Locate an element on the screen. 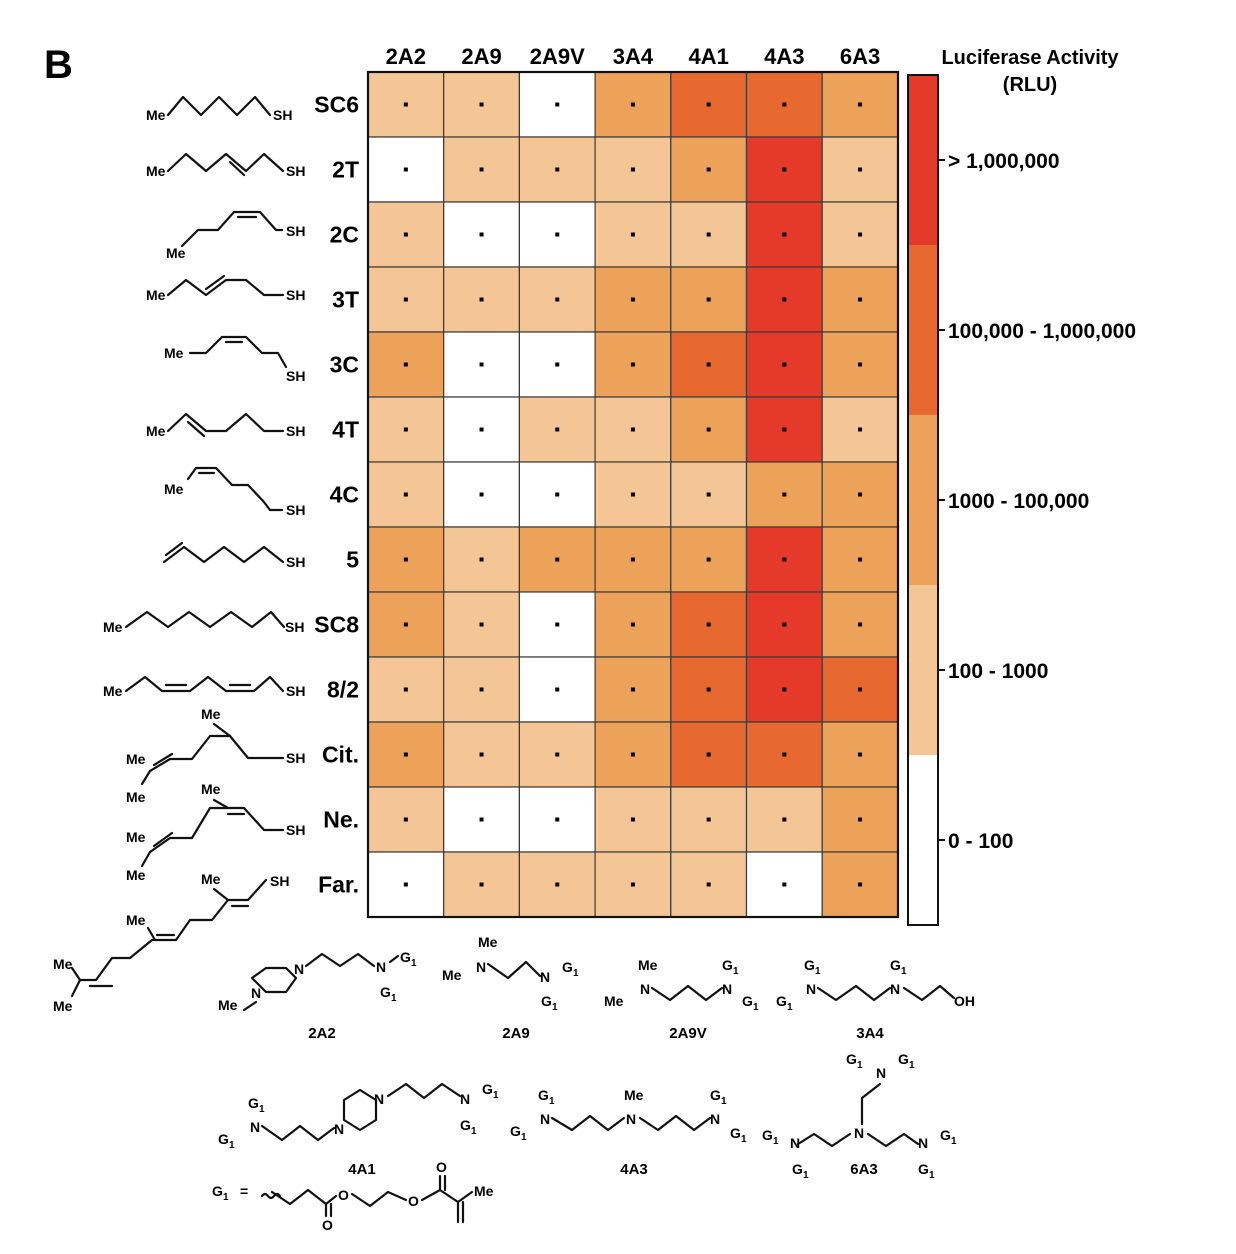  g1-subscript: 1 is located at coordinates (226, 1197).